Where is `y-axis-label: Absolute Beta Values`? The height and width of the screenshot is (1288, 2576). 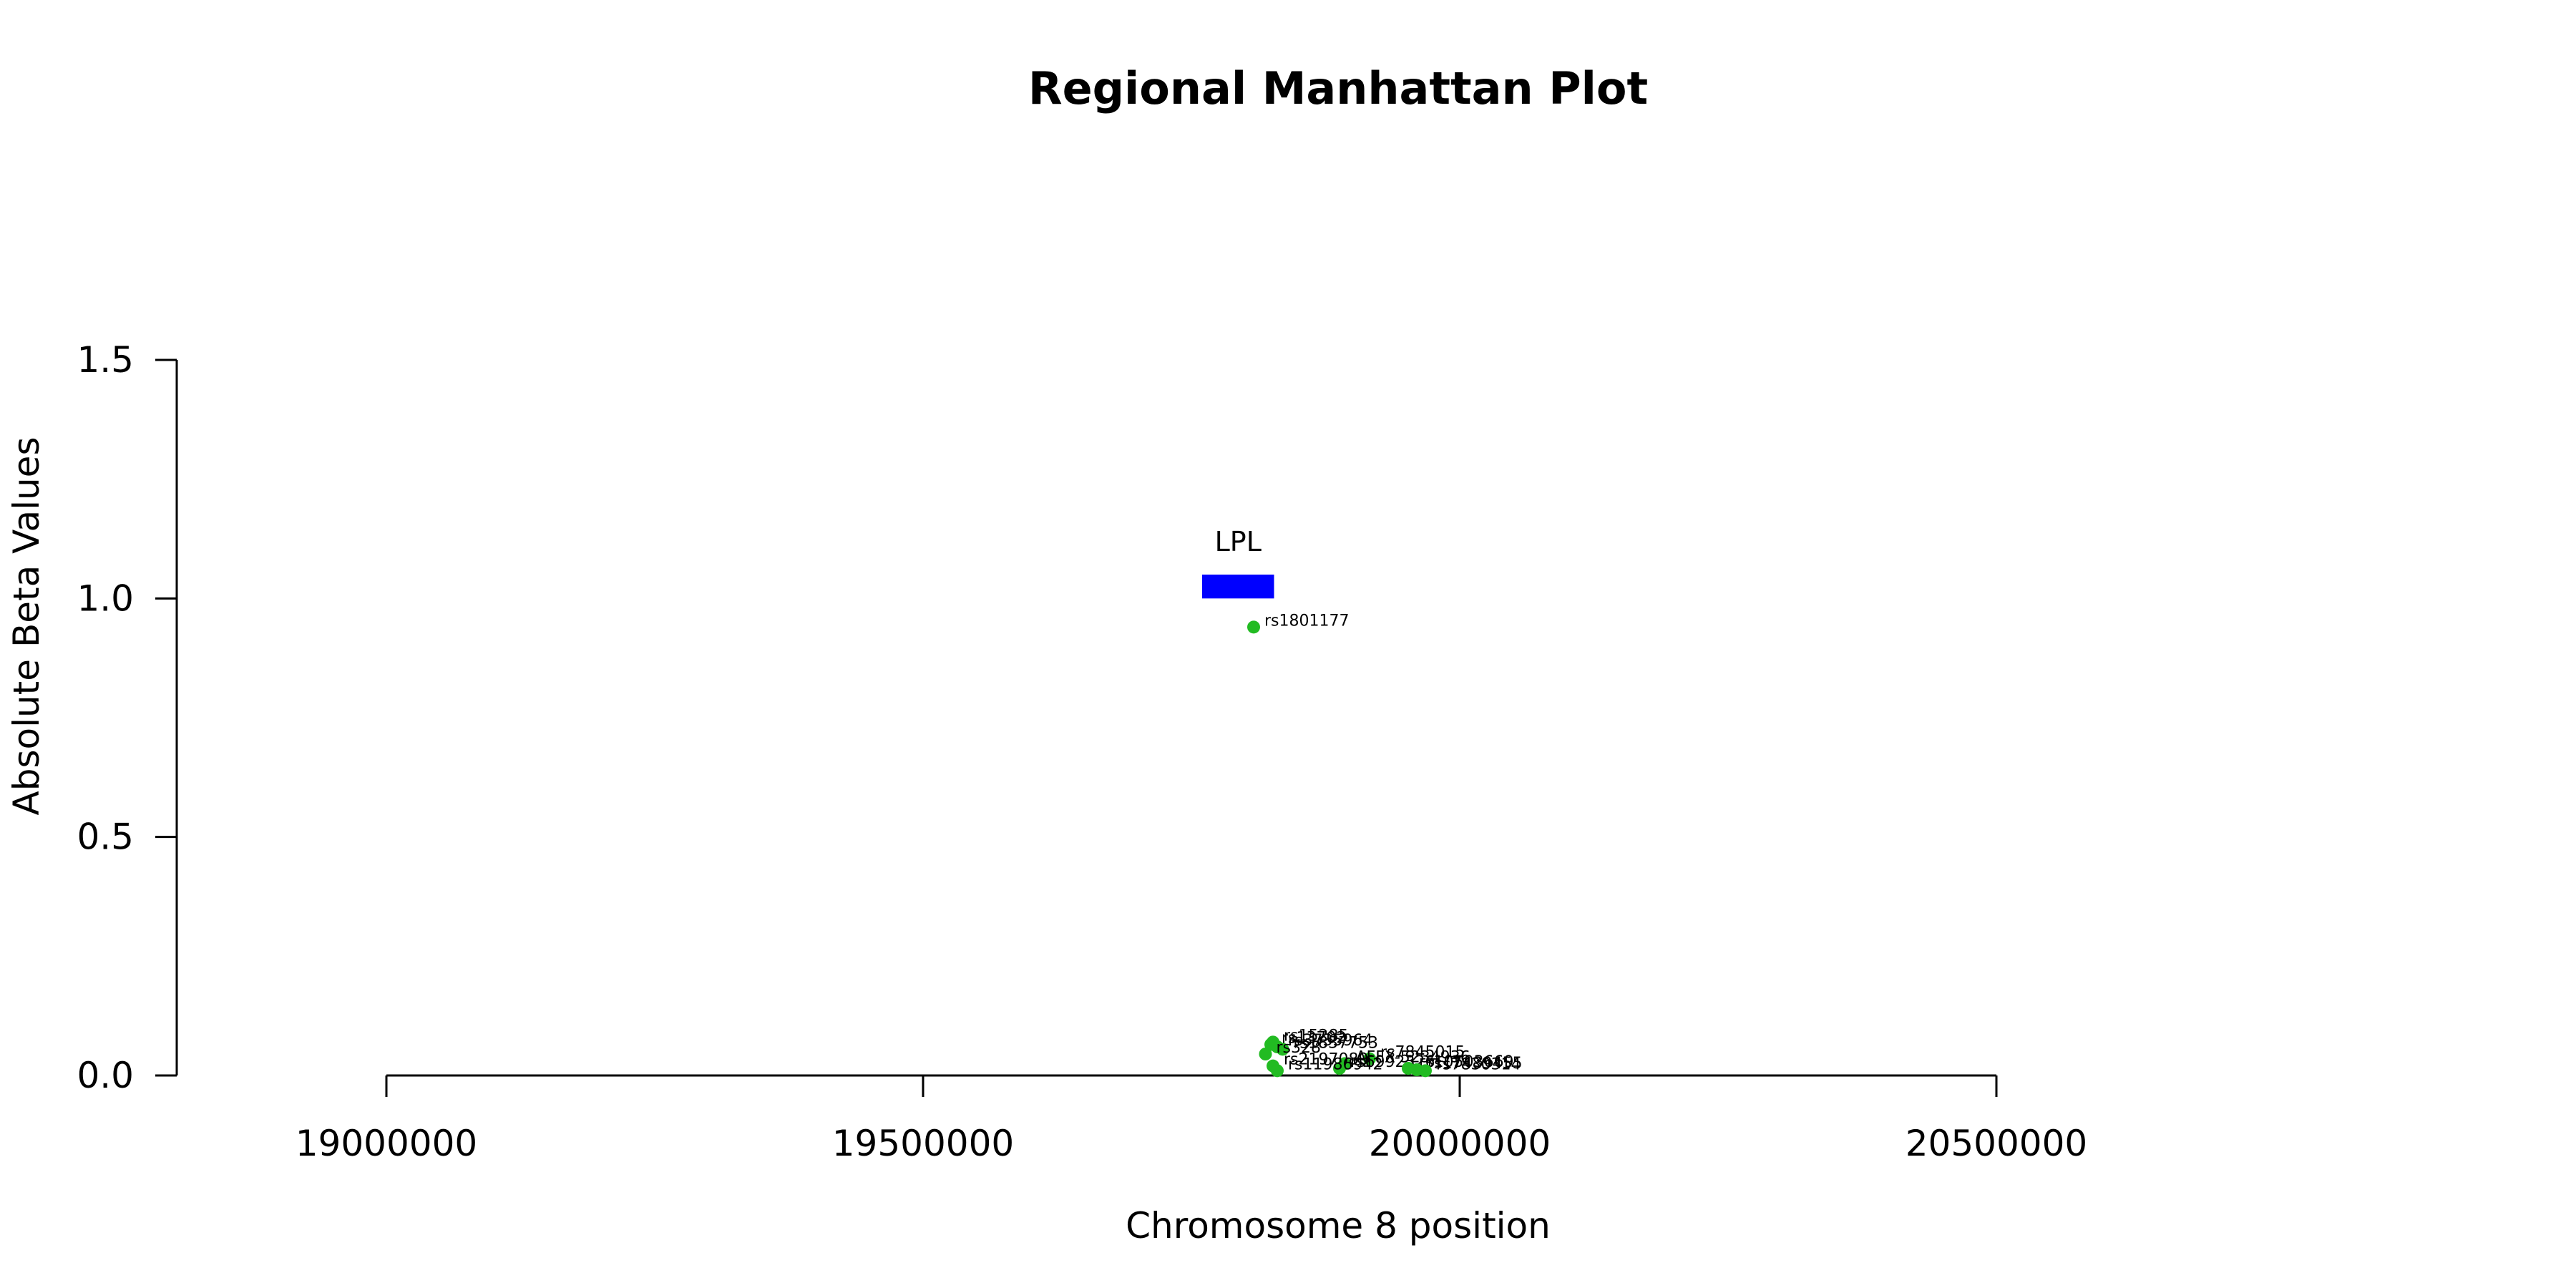 y-axis-label: Absolute Beta Values is located at coordinates (26, 626).